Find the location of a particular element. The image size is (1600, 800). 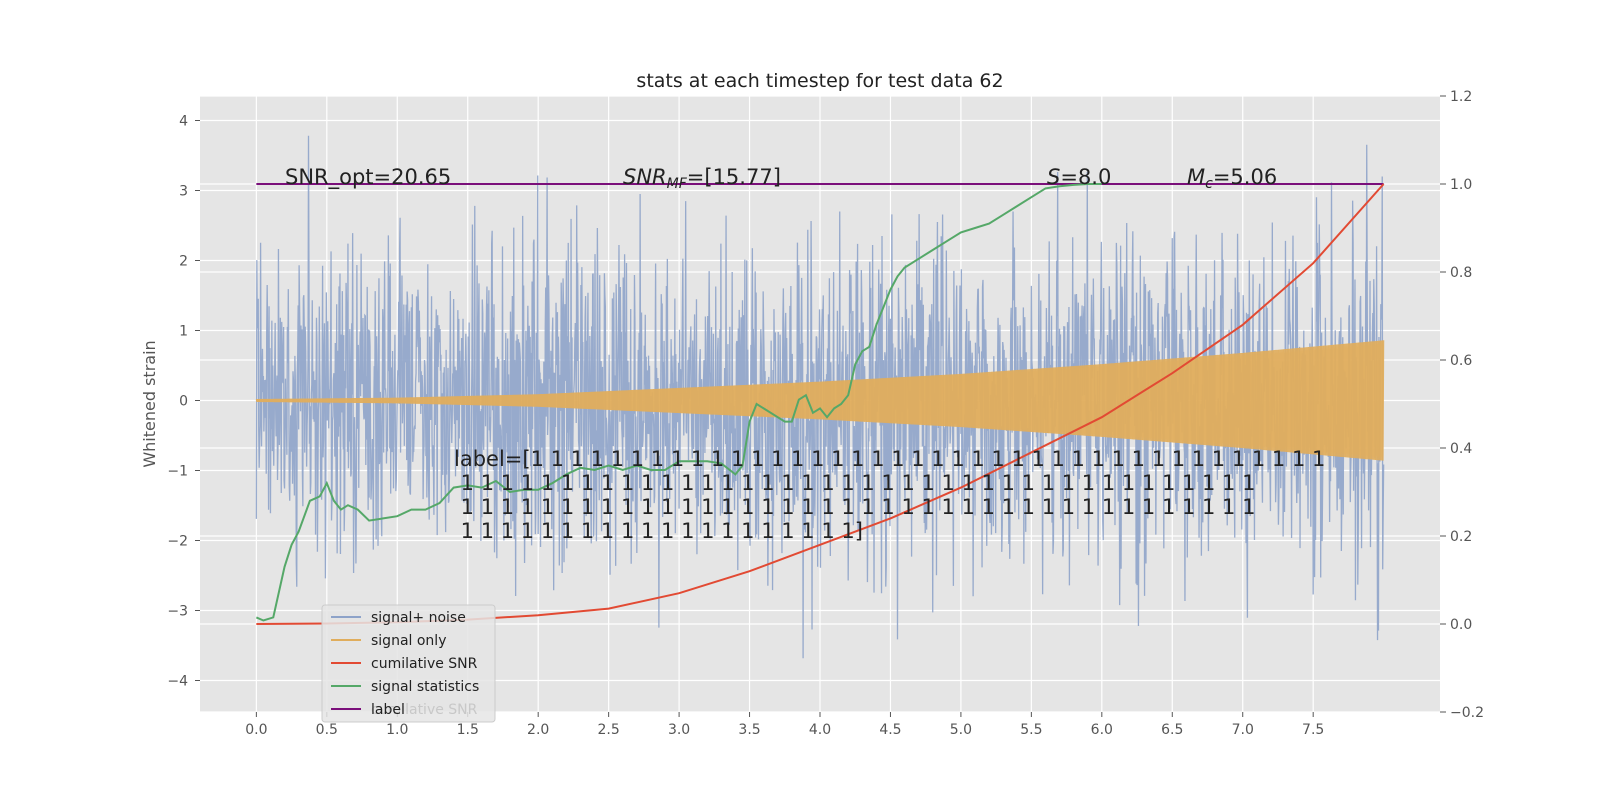

y-tick-label: 0 is located at coordinates (183, 402).